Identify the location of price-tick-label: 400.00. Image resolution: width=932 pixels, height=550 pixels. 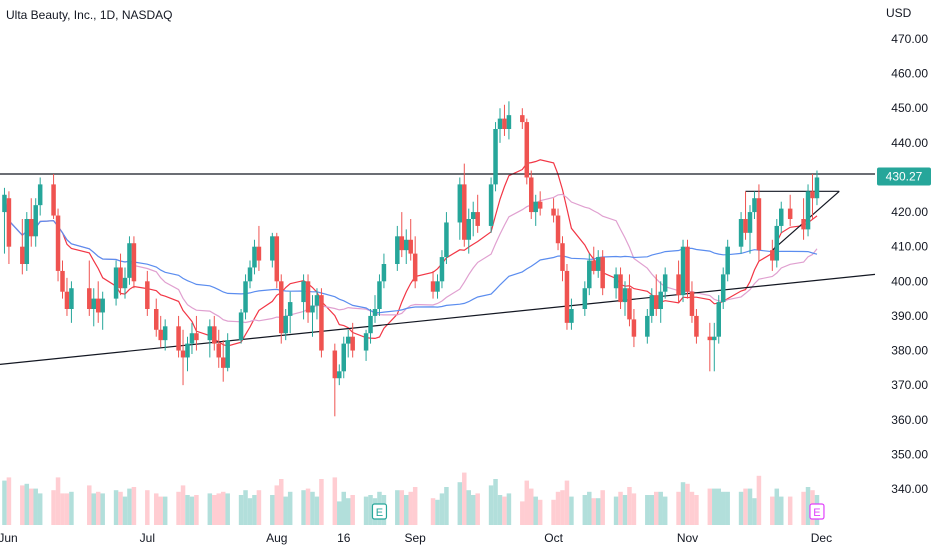
(909, 281).